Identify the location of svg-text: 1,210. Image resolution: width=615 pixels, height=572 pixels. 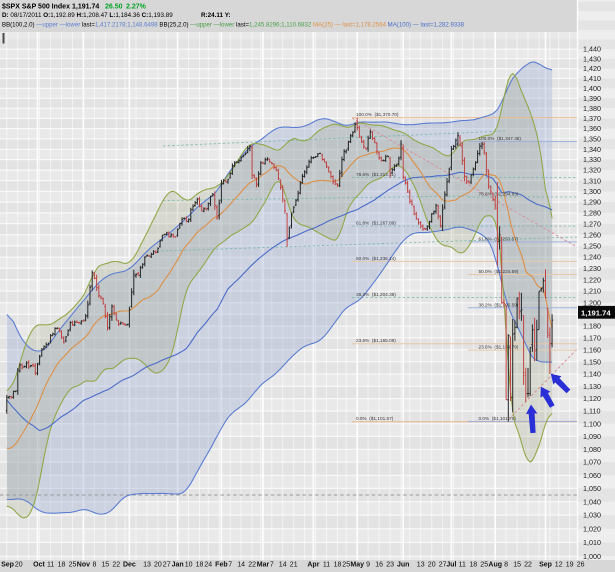
(592, 291).